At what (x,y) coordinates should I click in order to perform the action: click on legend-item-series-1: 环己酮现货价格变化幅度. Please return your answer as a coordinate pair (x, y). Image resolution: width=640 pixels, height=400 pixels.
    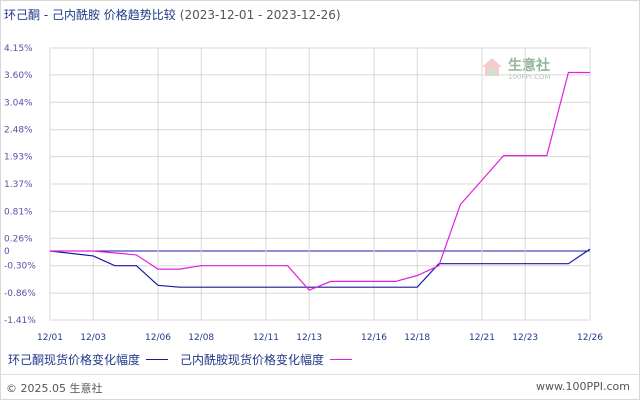
    Looking at the image, I should click on (88, 359).